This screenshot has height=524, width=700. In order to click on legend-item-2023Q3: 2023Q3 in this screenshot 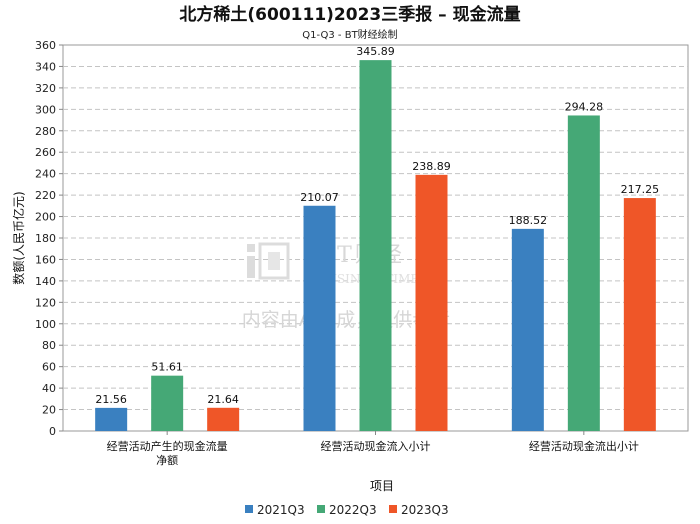, I will do `click(419, 510)`.